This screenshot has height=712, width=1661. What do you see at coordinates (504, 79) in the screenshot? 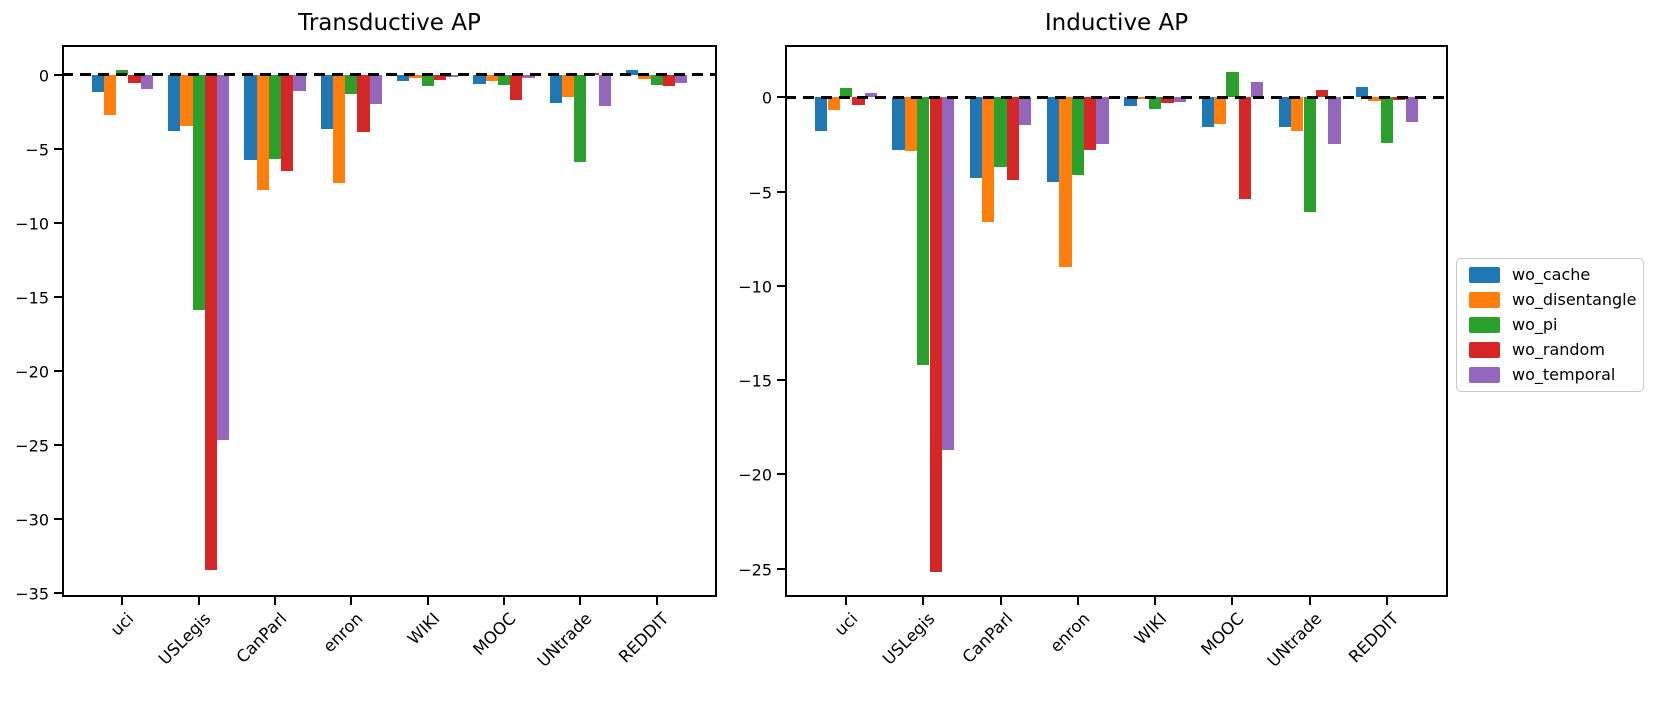
I see `bar-wo_pi-MOOC` at bounding box center [504, 79].